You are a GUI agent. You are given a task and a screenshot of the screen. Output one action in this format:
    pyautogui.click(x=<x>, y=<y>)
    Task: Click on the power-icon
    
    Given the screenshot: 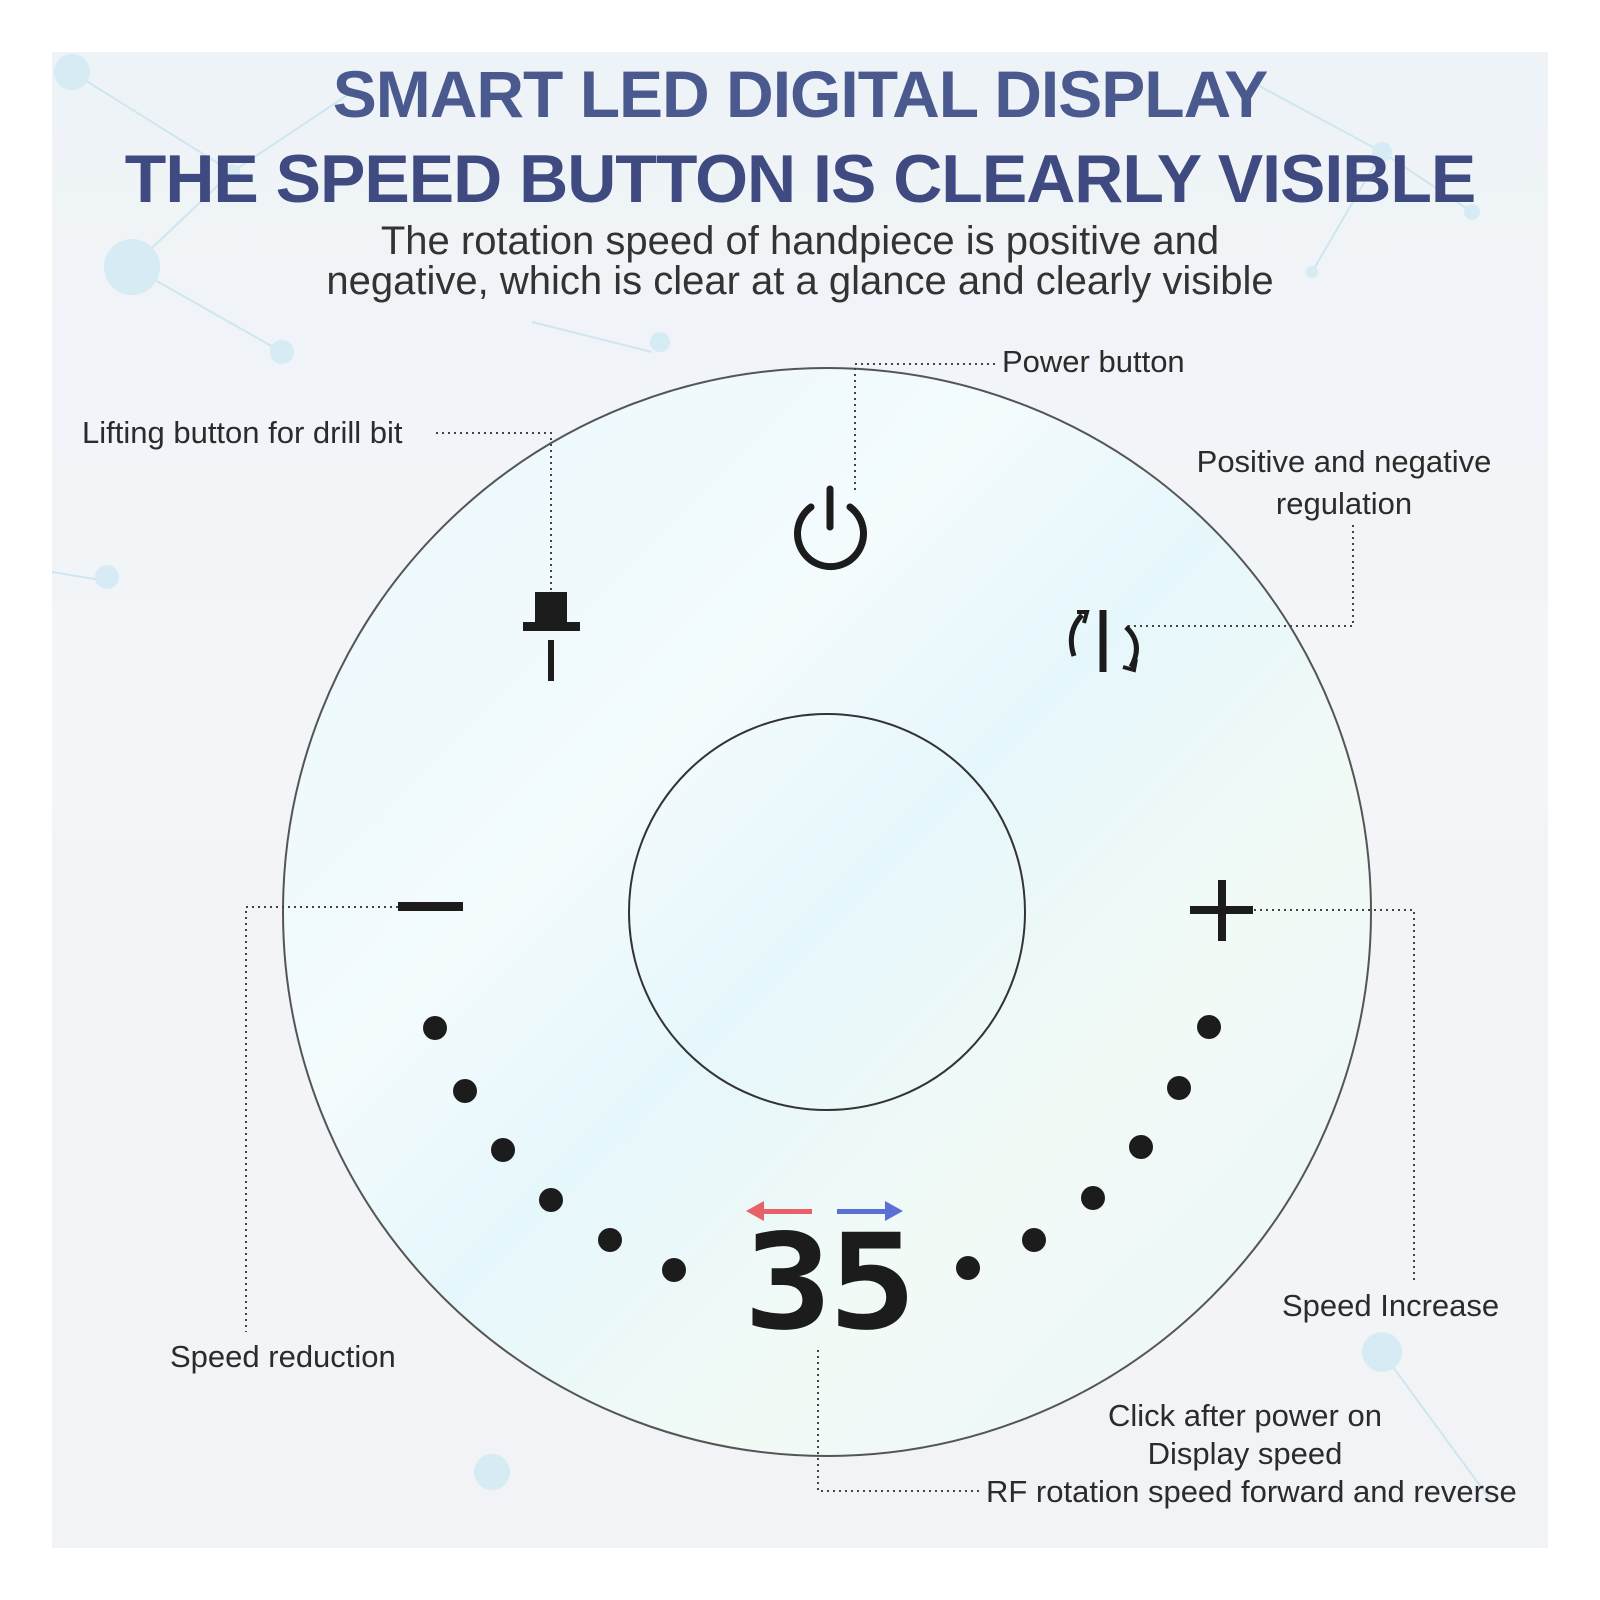 What is the action you would take?
    pyautogui.click(x=830, y=528)
    